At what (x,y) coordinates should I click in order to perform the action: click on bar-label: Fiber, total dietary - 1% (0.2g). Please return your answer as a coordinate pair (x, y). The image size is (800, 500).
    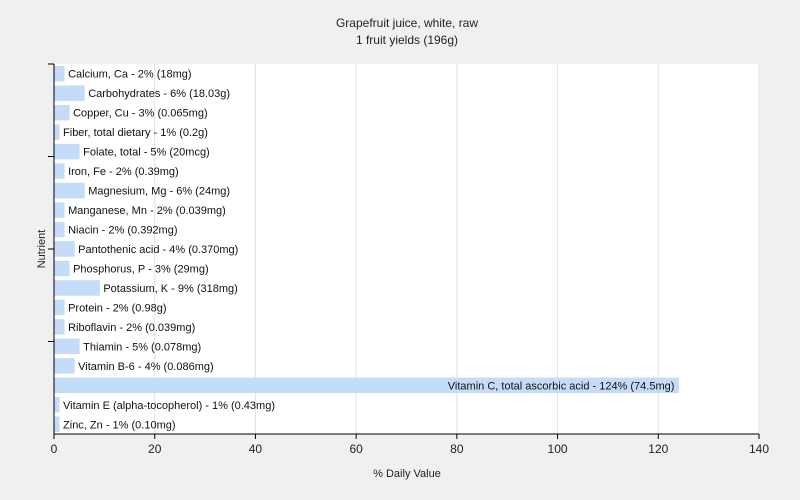
    Looking at the image, I should click on (135, 133).